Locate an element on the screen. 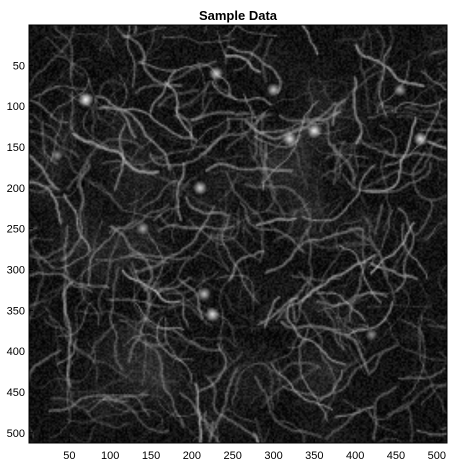  x-tick-label: 250 is located at coordinates (233, 456).